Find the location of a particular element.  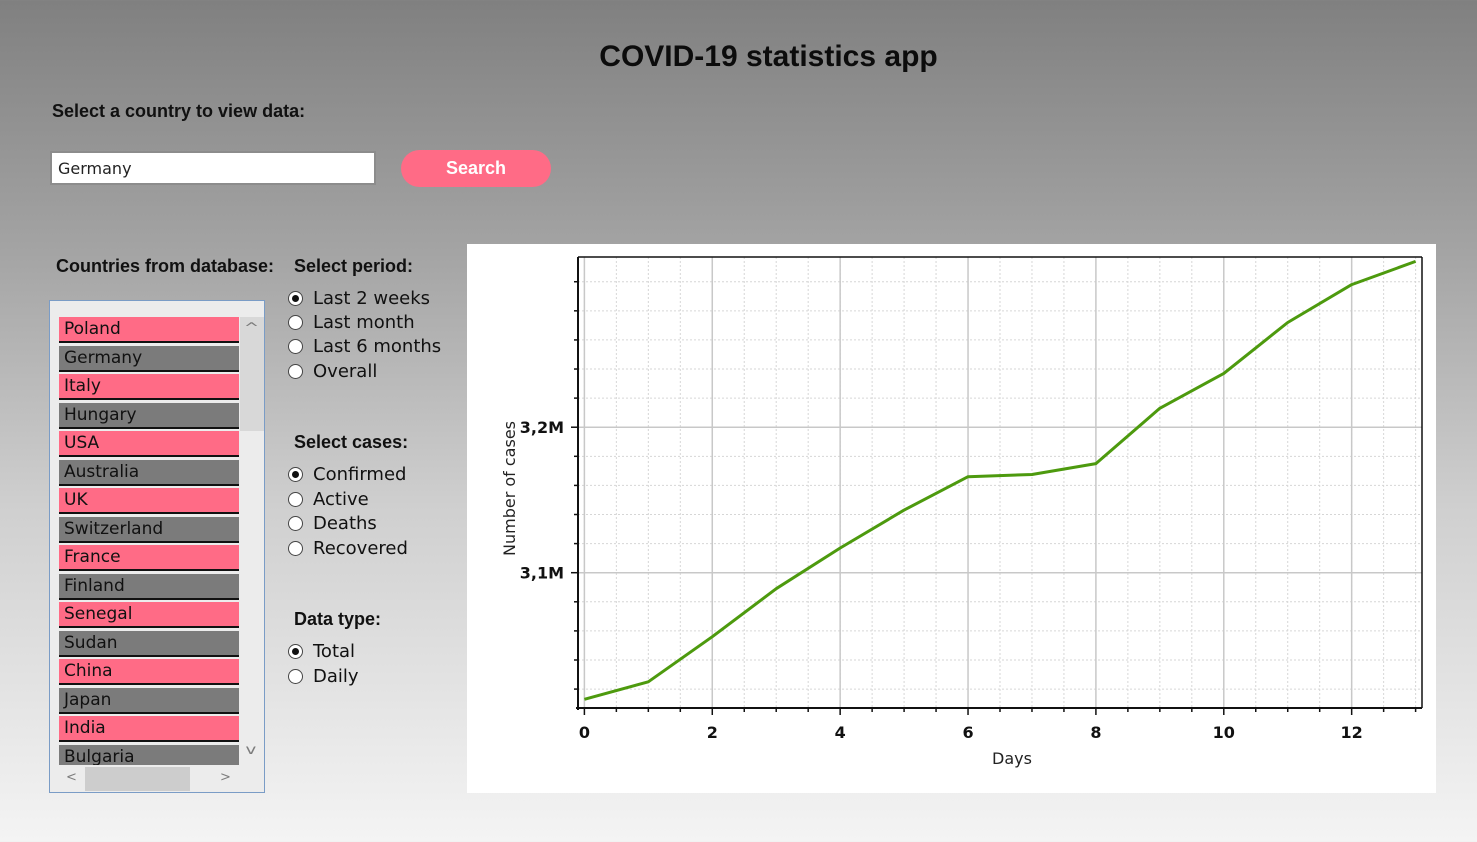

app-title: COVID-19 statistics app is located at coordinates (768, 56).